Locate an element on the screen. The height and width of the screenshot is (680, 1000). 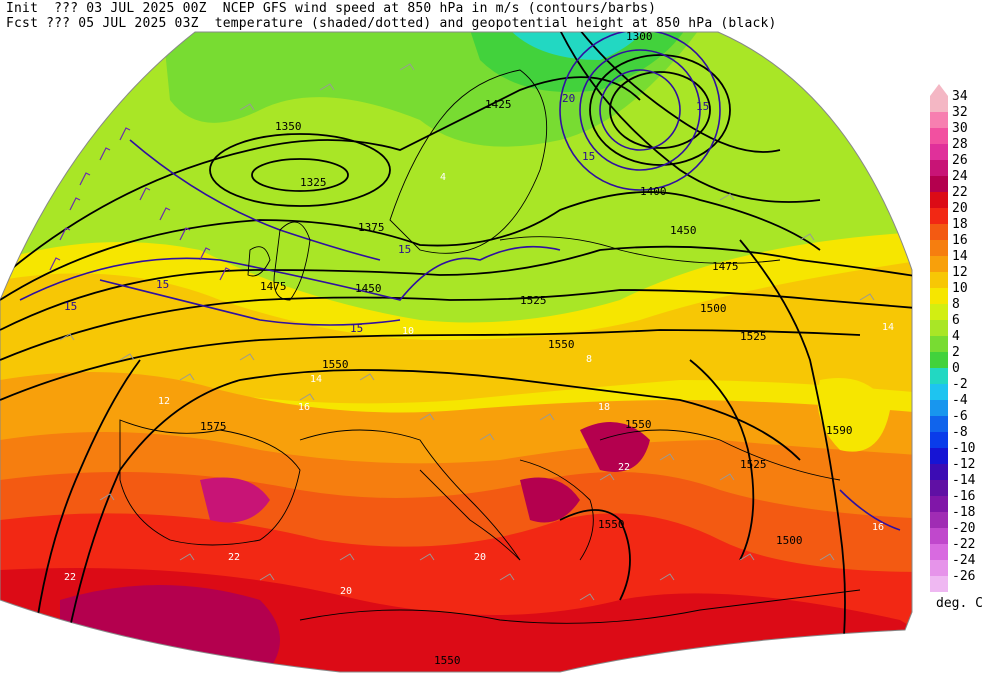
colorbar-label: 12 is located at coordinates (960, 272).